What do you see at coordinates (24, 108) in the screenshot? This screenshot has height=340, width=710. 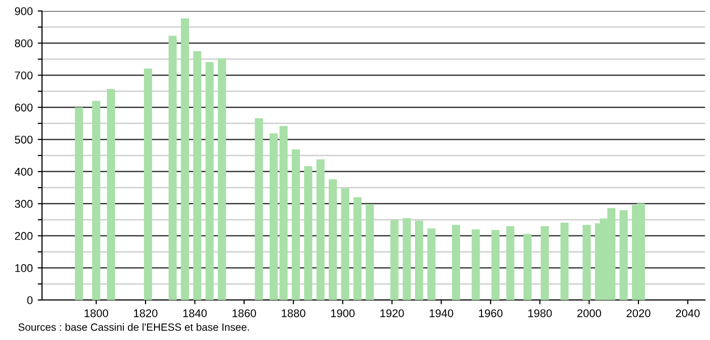 I see `y-tick-label: 600` at bounding box center [24, 108].